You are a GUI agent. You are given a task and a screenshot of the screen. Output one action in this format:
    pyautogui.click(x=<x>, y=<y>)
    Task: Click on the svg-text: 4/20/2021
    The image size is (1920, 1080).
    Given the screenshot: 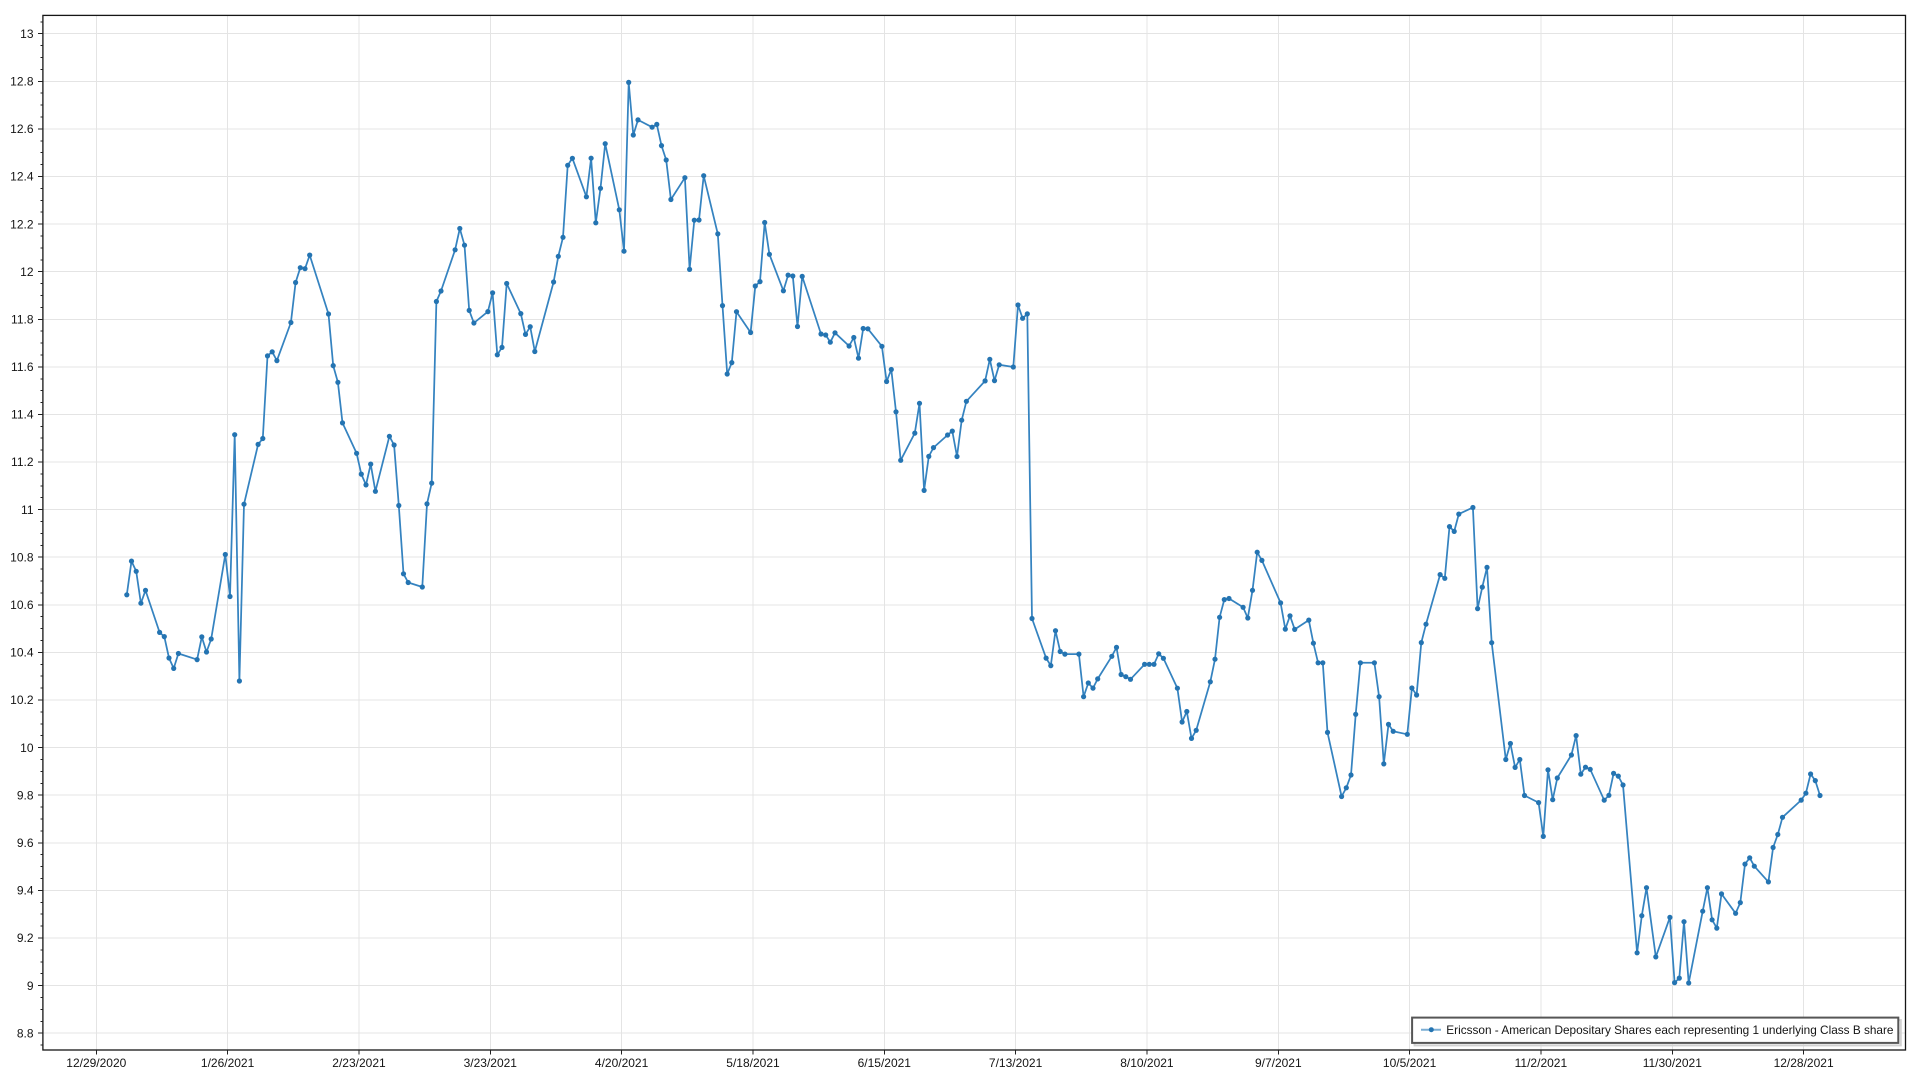 What is the action you would take?
    pyautogui.click(x=622, y=1063)
    